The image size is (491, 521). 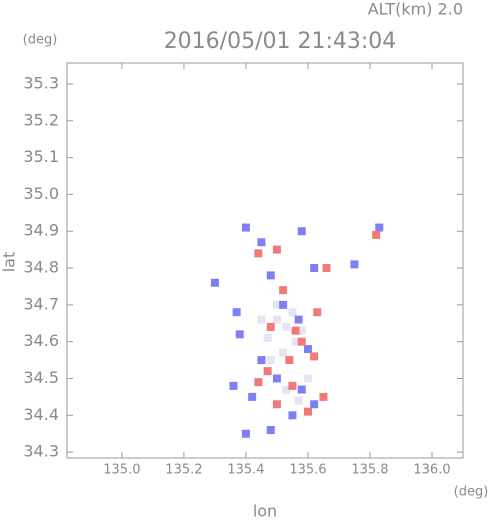 What do you see at coordinates (41, 414) in the screenshot?
I see `y-tick-label: 34.4` at bounding box center [41, 414].